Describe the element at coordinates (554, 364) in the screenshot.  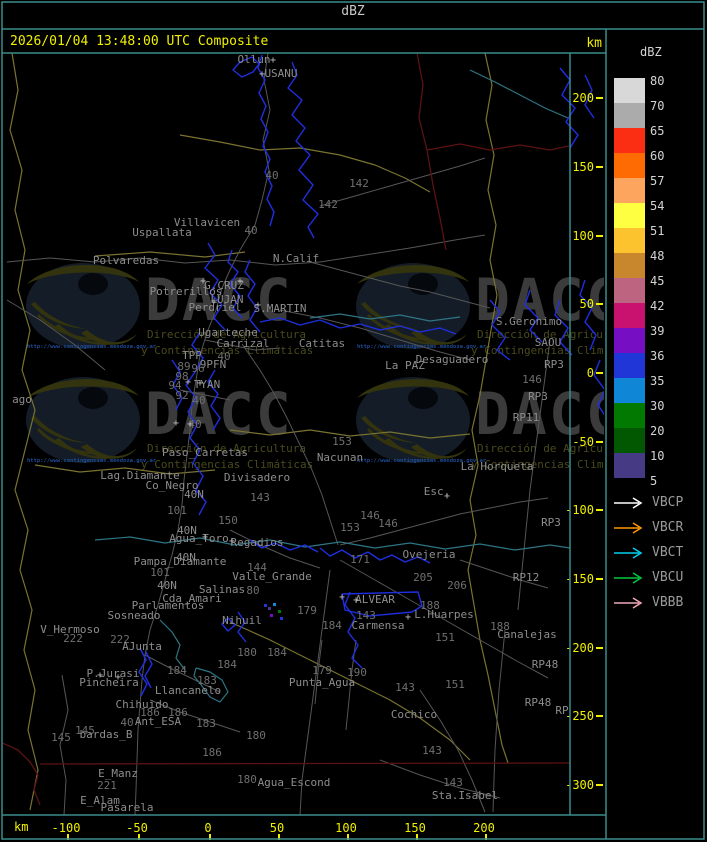
I see `place-label: RP3` at that location.